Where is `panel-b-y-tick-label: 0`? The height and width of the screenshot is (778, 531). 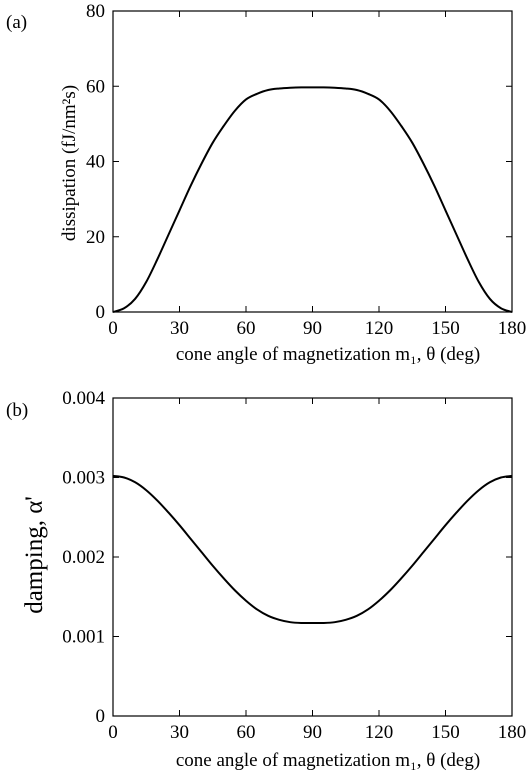
panel-b-y-tick-label: 0 is located at coordinates (101, 716).